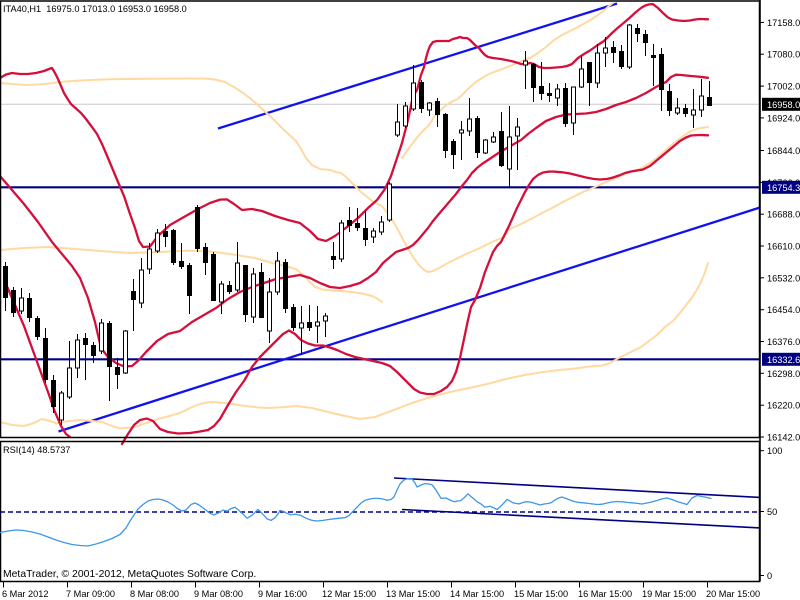  I want to click on svg-text: 17002.0, so click(783, 87).